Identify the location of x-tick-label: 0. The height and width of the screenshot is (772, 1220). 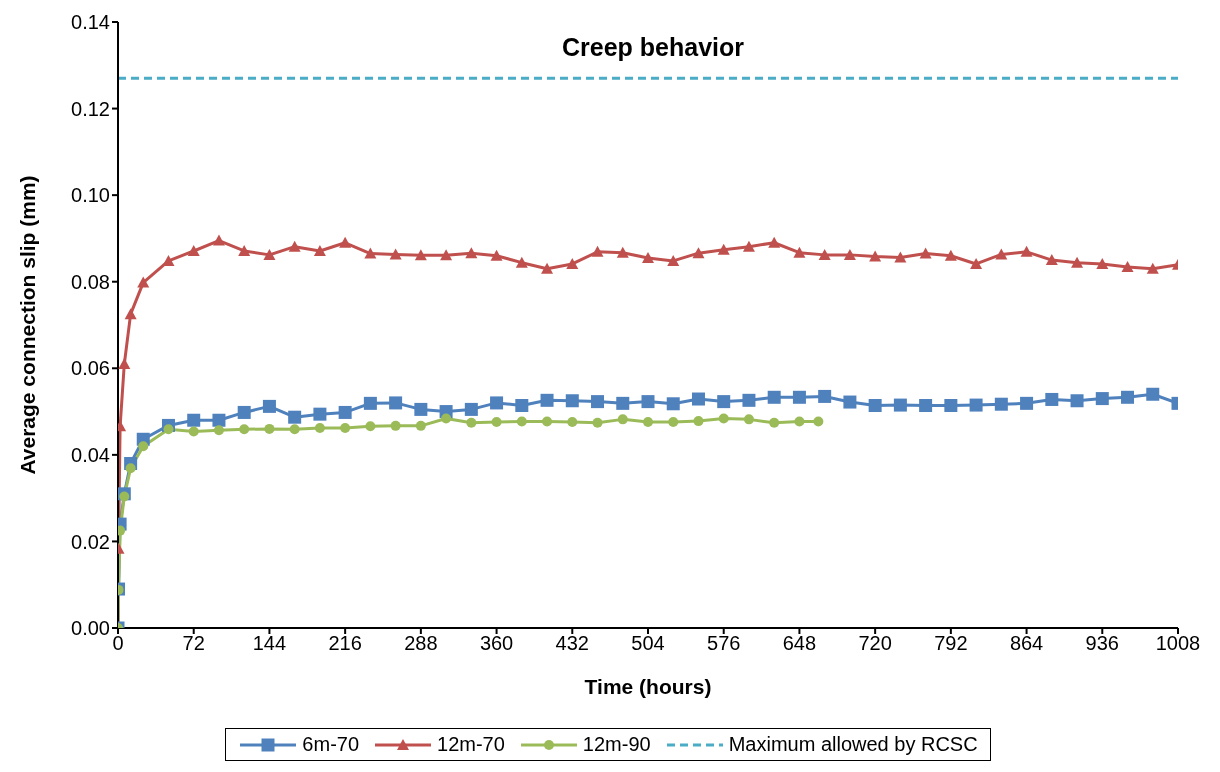
(118, 643).